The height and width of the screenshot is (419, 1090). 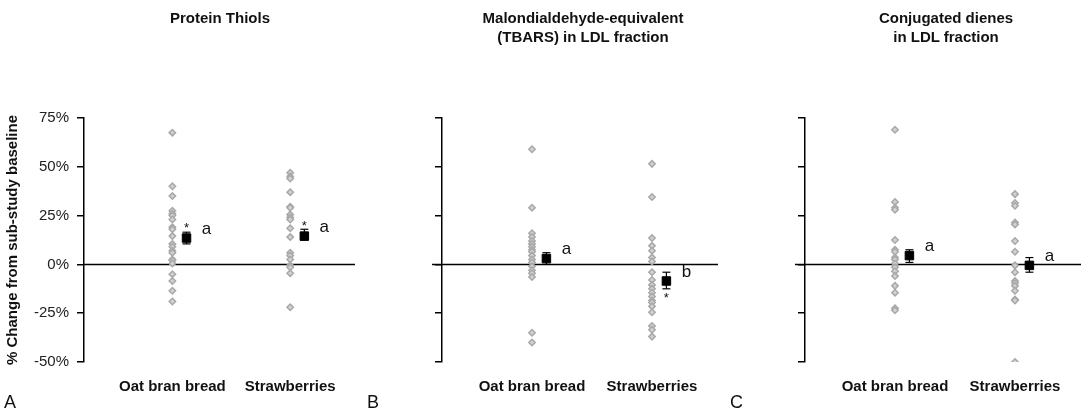 What do you see at coordinates (54, 214) in the screenshot?
I see `y-tick-label: 25%` at bounding box center [54, 214].